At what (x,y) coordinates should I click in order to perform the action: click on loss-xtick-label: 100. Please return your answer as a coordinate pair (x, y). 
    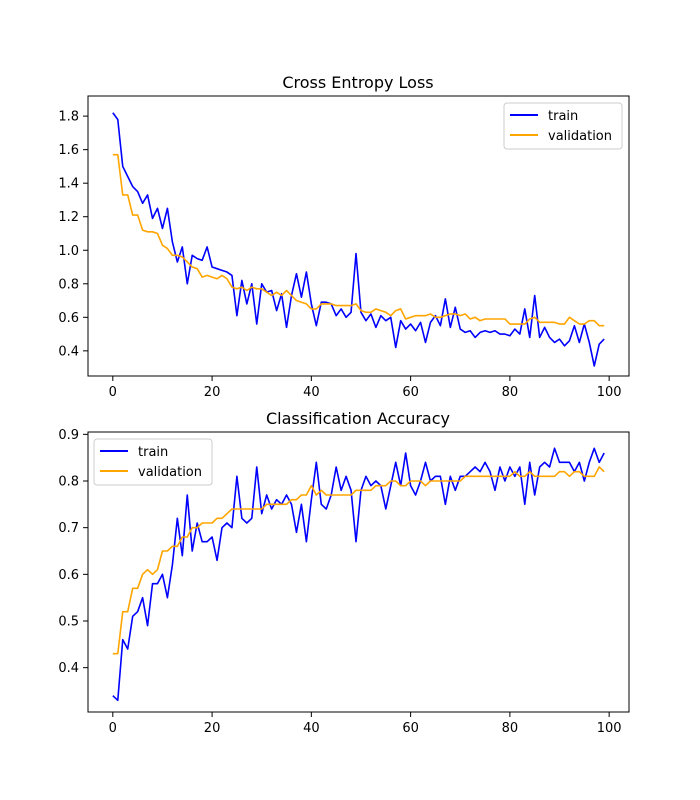
    Looking at the image, I should click on (609, 392).